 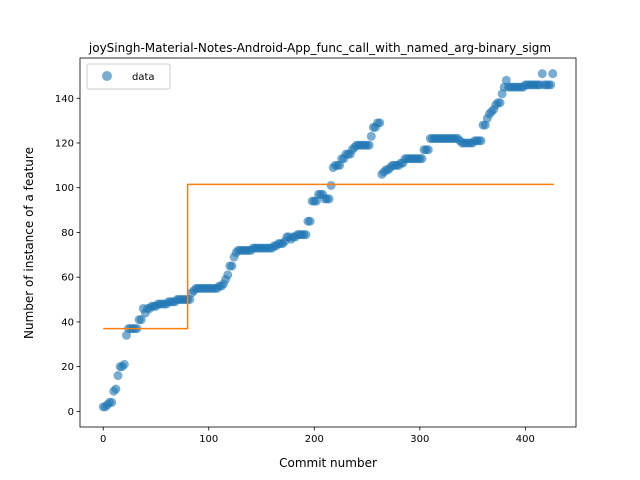 What do you see at coordinates (328, 463) in the screenshot?
I see `x-axis-label: Commit number` at bounding box center [328, 463].